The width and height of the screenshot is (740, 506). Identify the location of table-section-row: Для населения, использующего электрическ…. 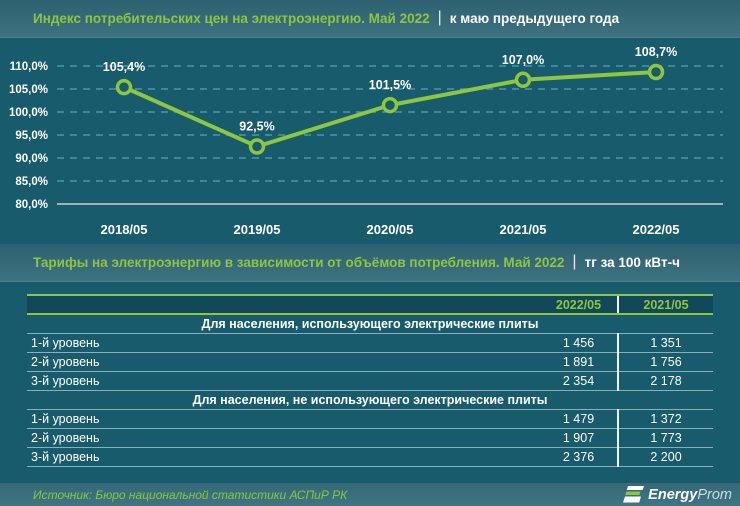
(370, 324).